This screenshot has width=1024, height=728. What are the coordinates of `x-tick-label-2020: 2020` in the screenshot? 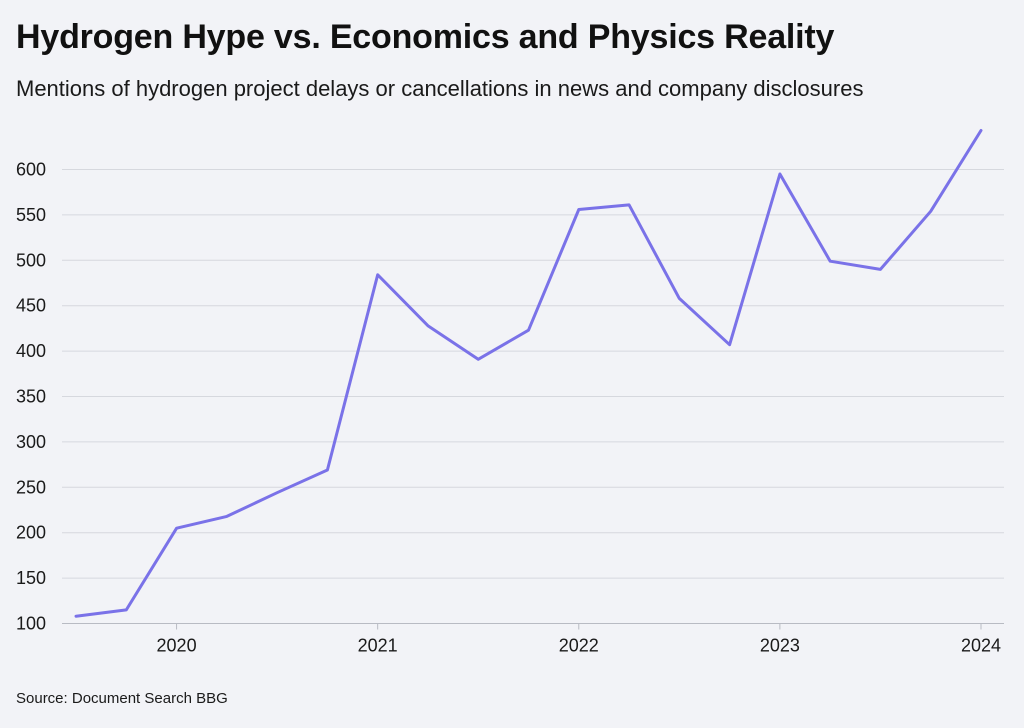 It's located at (177, 646).